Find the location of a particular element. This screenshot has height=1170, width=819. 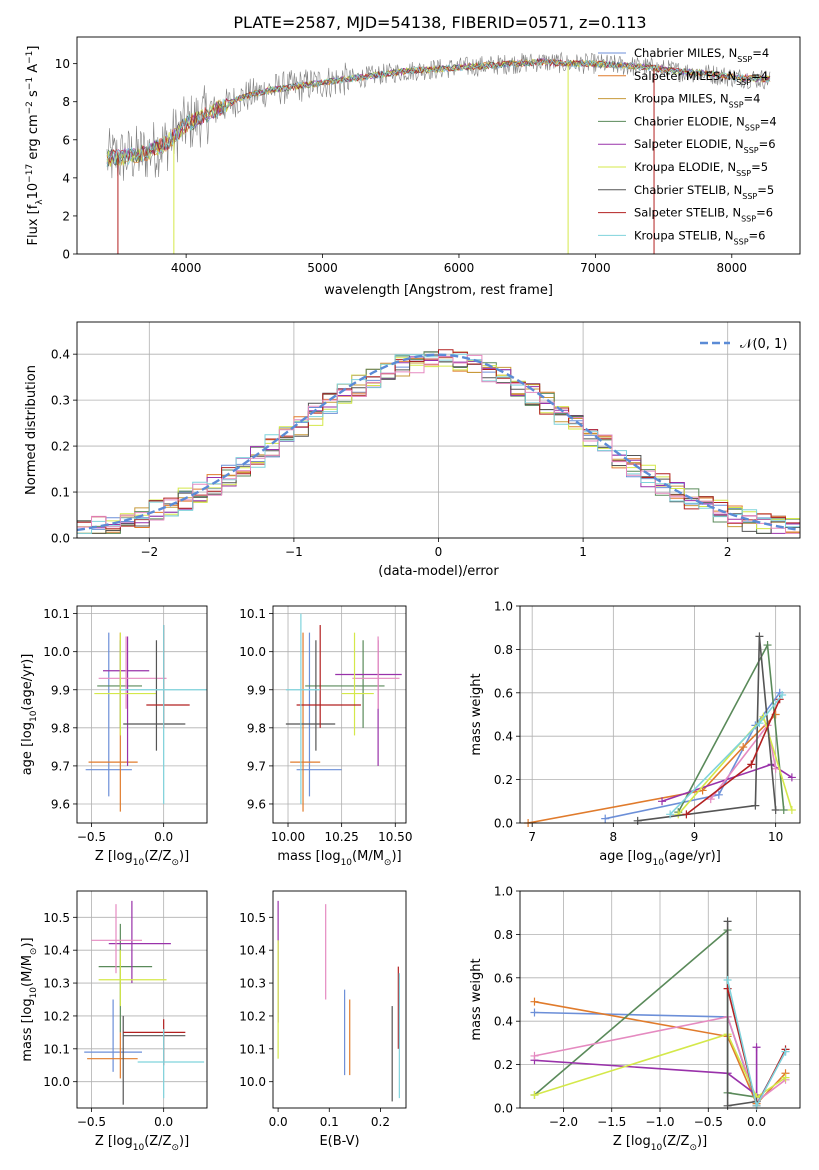

y-tick-label: 0.6 is located at coordinates (503, 693).